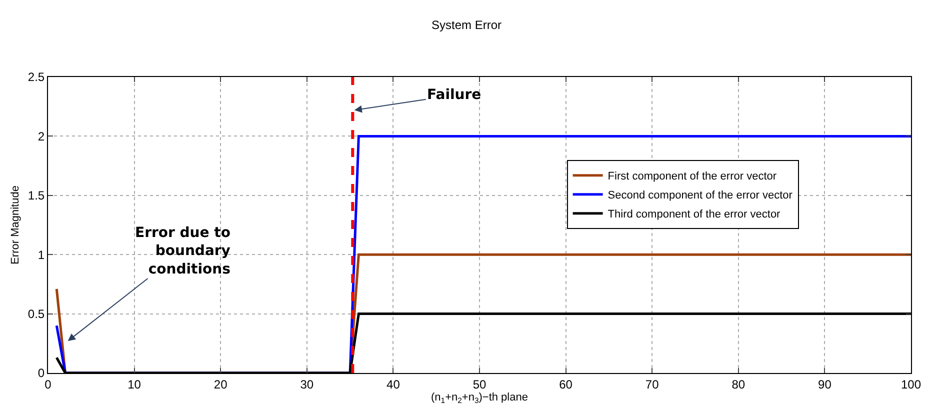 Image resolution: width=933 pixels, height=413 pixels. What do you see at coordinates (454, 95) in the screenshot?
I see `annotation: Failure` at bounding box center [454, 95].